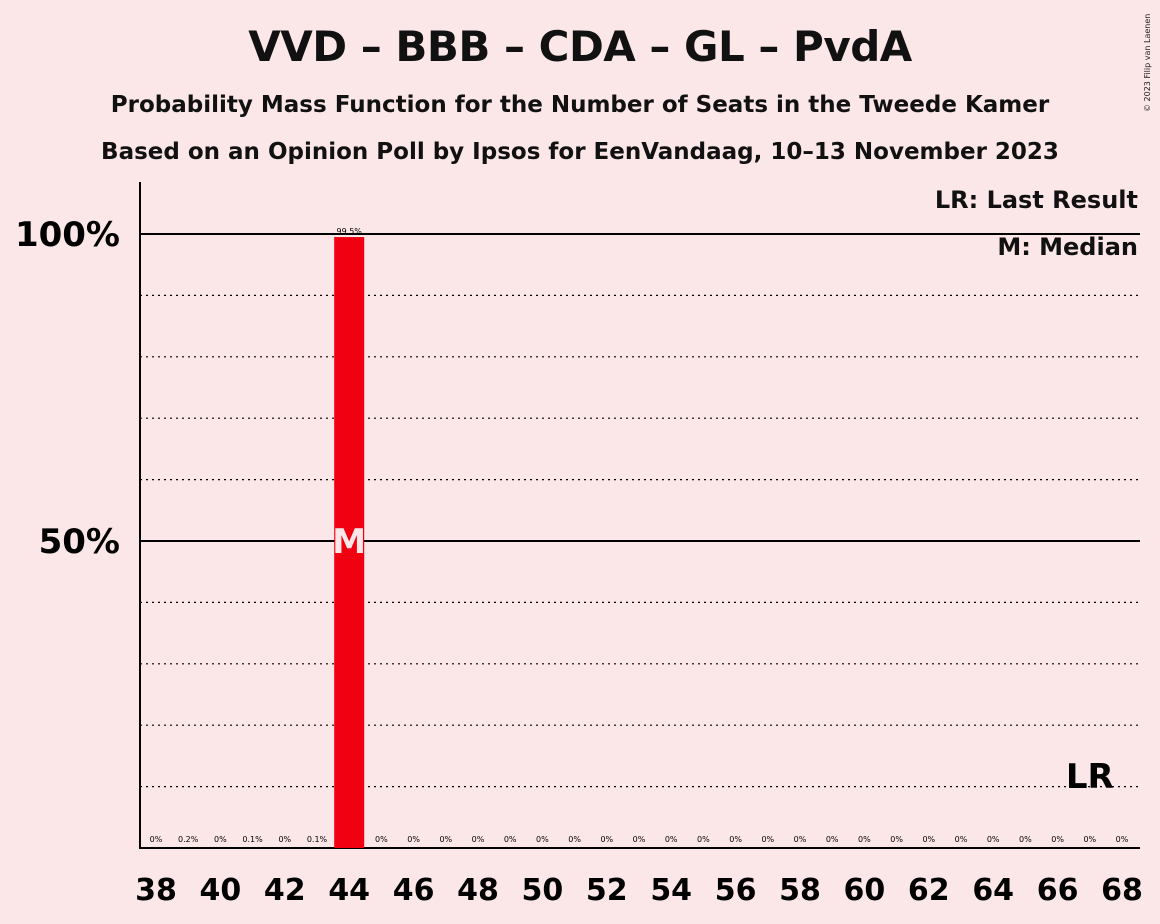 The height and width of the screenshot is (924, 1160). What do you see at coordinates (156, 890) in the screenshot?
I see `x-tick-label: 38` at bounding box center [156, 890].